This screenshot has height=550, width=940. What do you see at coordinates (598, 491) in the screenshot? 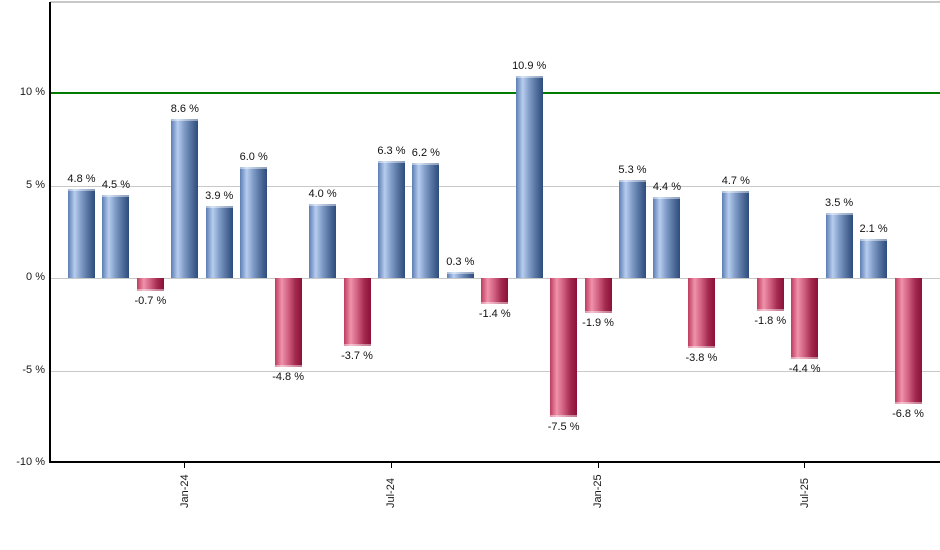
I see `x-tick-label: Jan-25` at bounding box center [598, 491].